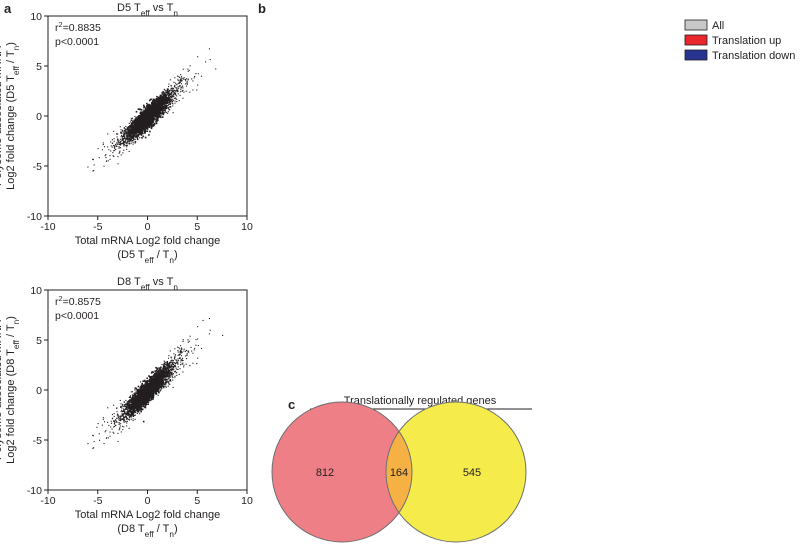 This screenshot has width=800, height=546. Describe the element at coordinates (8, 8) in the screenshot. I see `panel-label-a: a` at that location.